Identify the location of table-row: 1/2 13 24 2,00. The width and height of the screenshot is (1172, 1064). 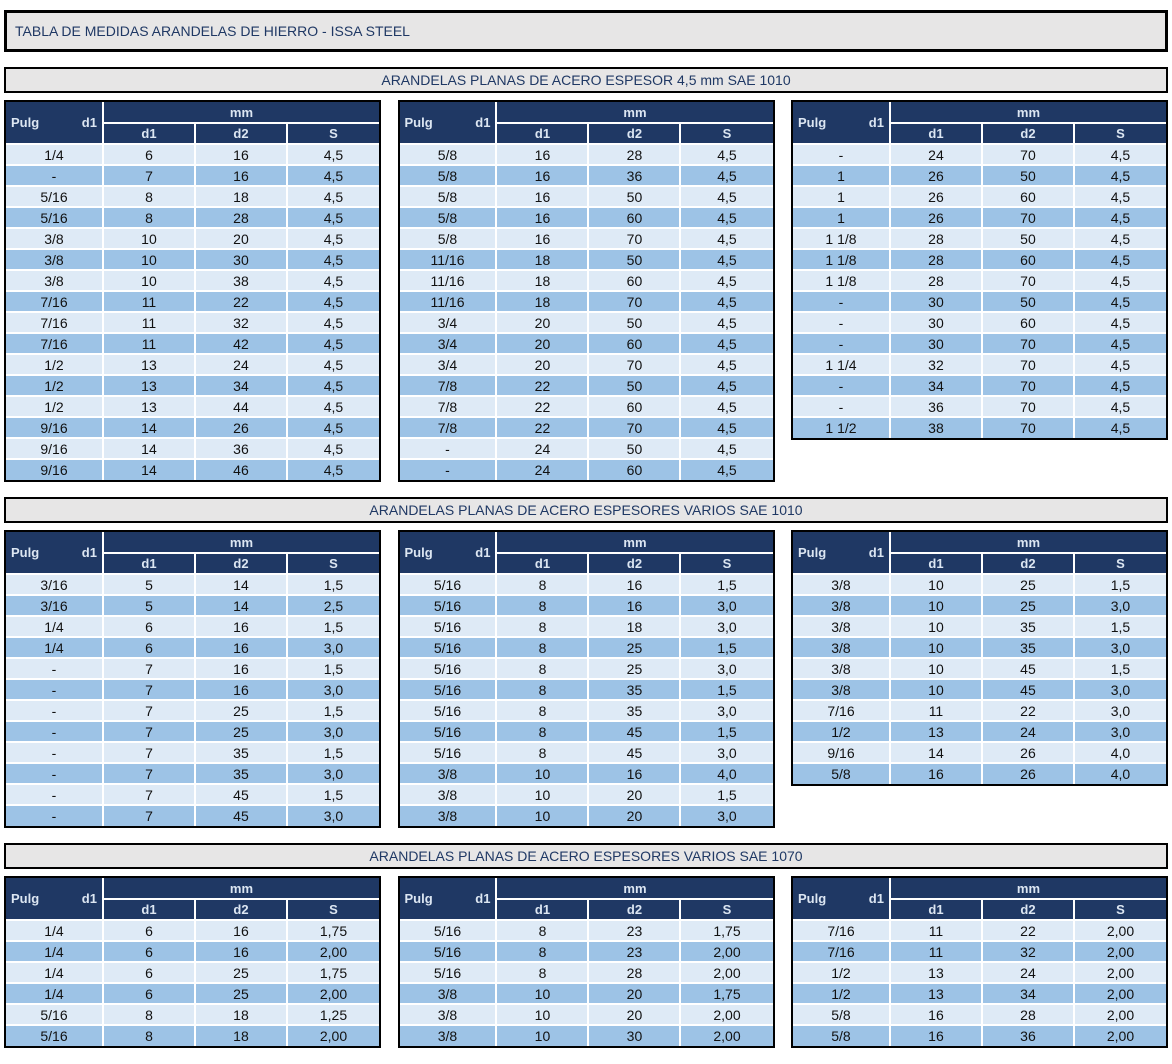
(979, 973).